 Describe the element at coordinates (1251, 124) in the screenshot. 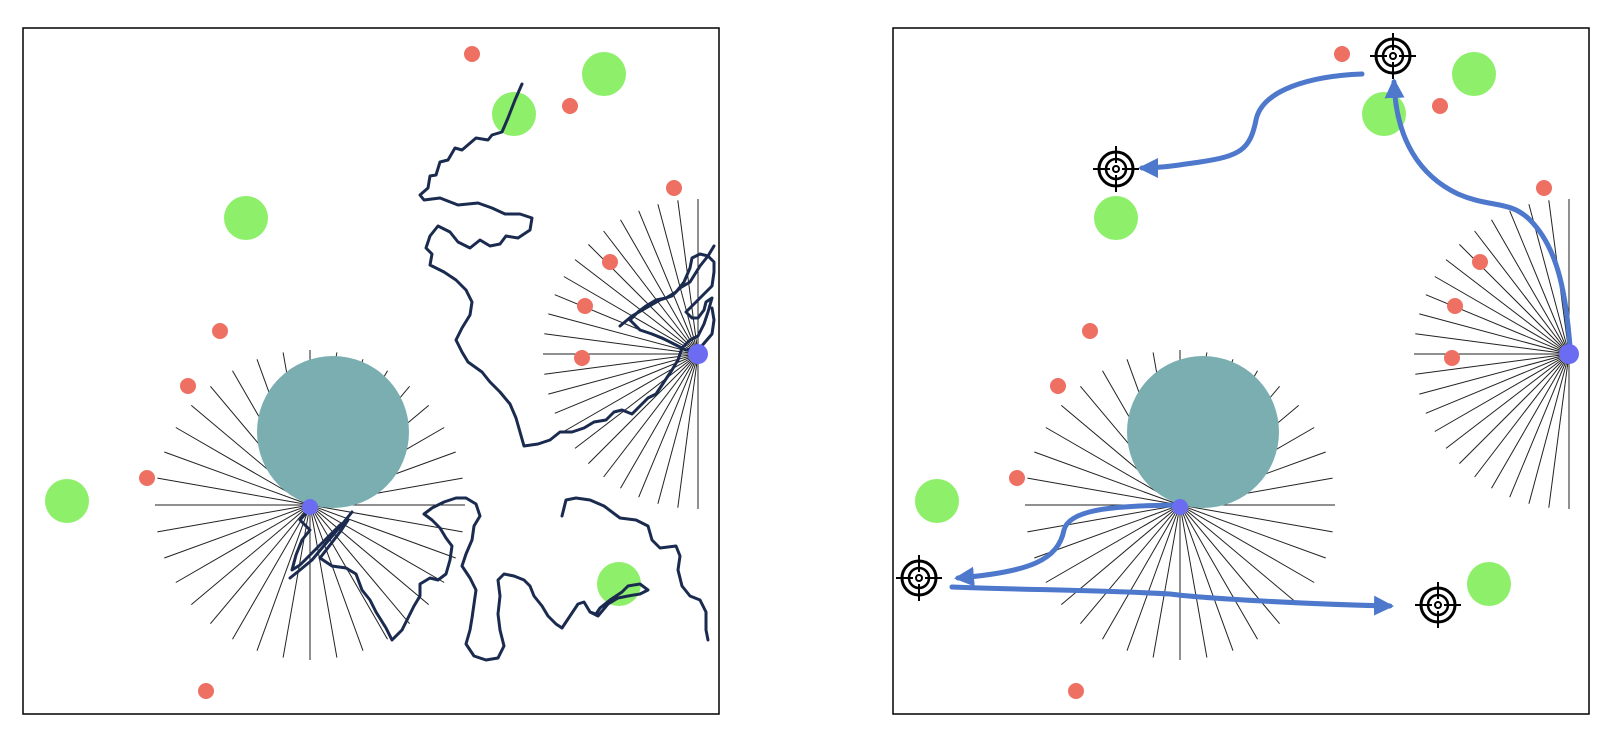

I see `route-top-to-upper-left-target` at that location.